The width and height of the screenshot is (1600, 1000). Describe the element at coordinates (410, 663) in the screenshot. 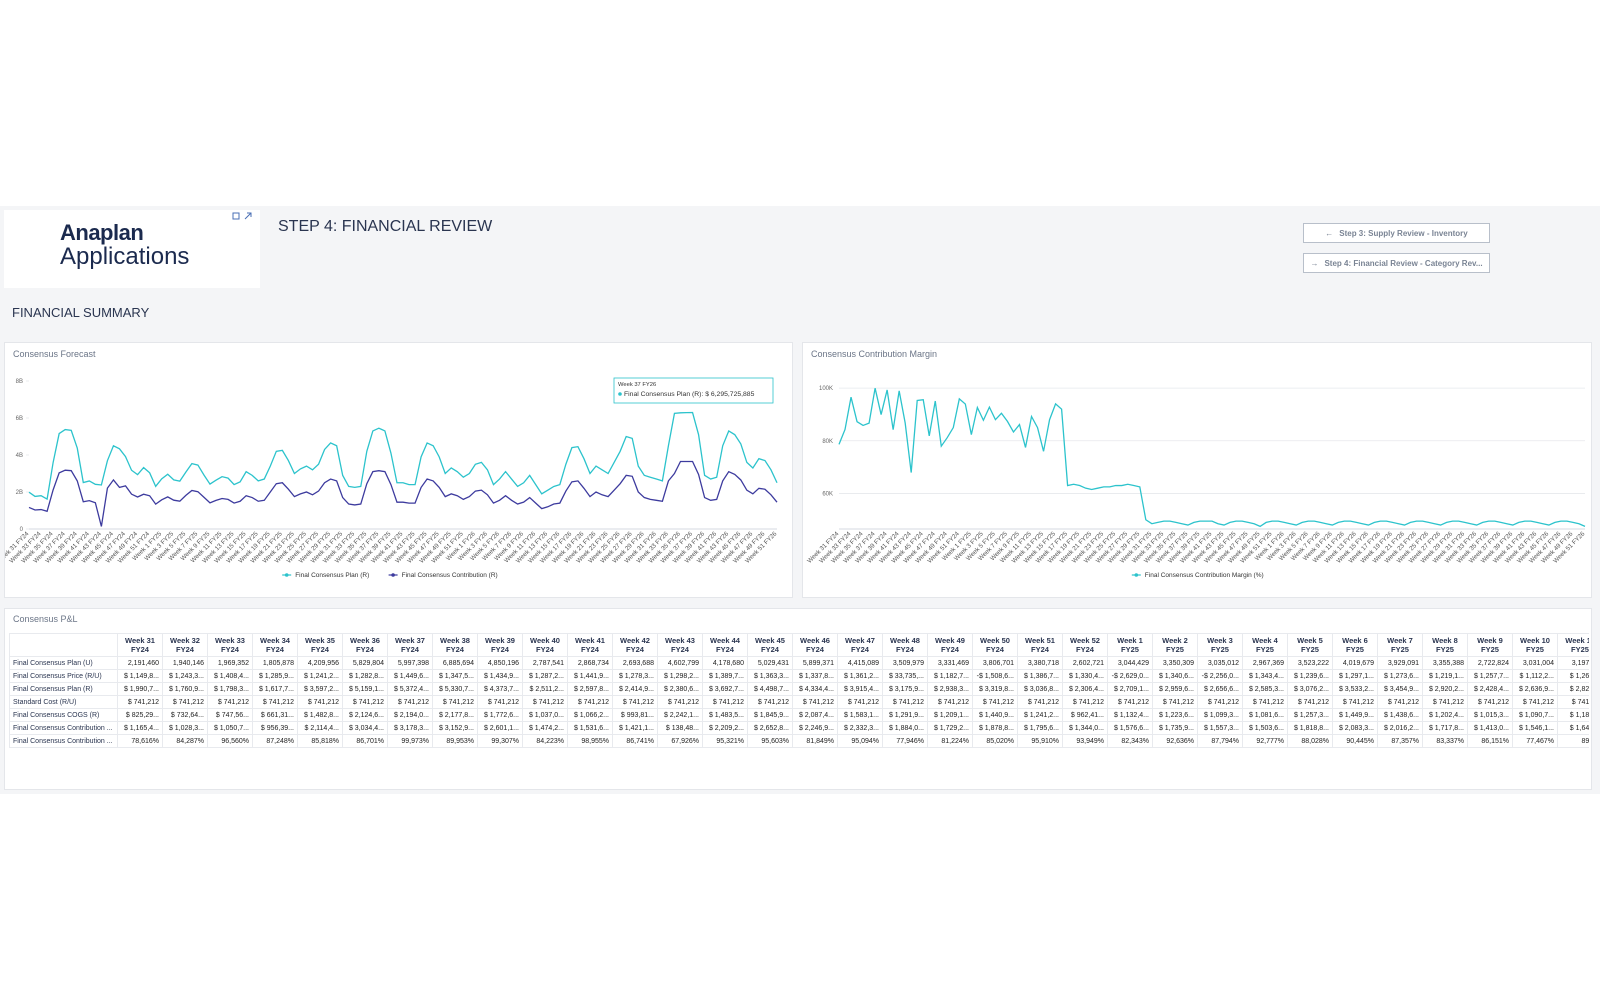

I see `cell: 5,997,398` at that location.